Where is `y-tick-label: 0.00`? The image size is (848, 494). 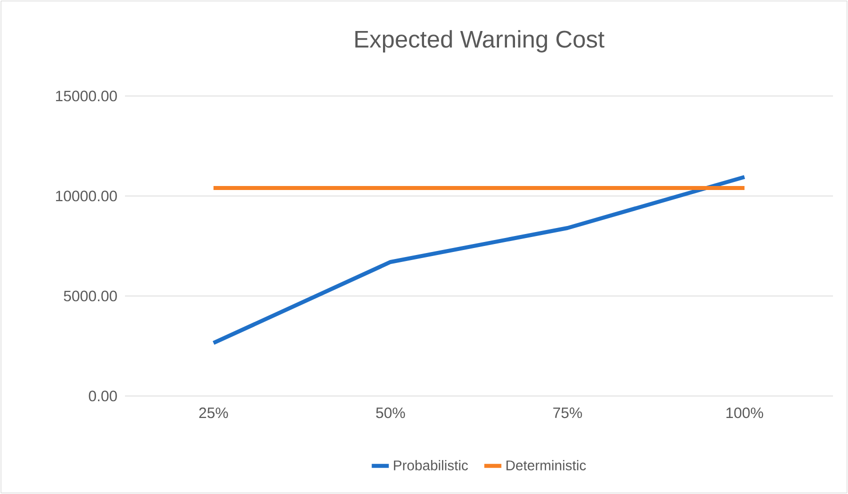 y-tick-label: 0.00 is located at coordinates (102, 396).